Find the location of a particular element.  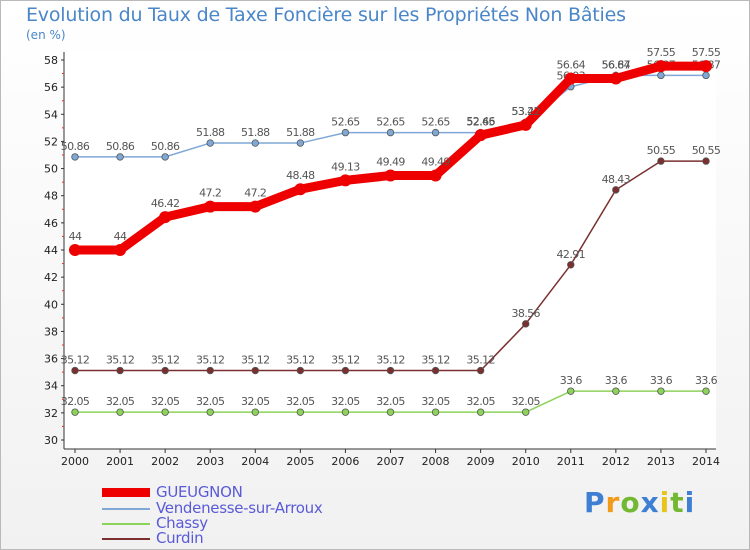

legend-swatch-vendenesse is located at coordinates (126, 509).